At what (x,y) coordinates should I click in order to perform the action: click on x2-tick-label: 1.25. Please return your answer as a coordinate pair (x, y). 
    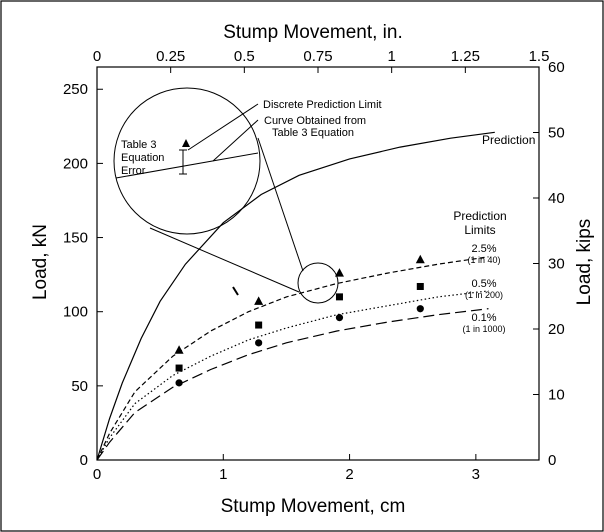
    Looking at the image, I should click on (465, 56).